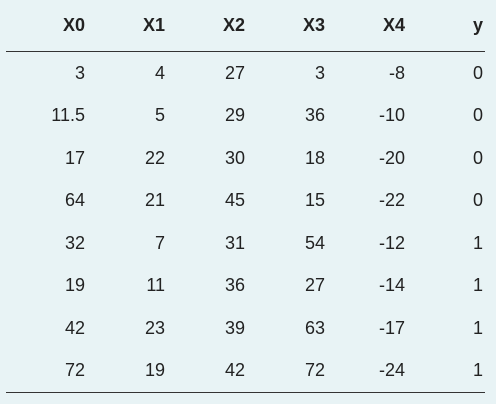 The height and width of the screenshot is (404, 496). I want to click on table-cell: -22, so click(391, 200).